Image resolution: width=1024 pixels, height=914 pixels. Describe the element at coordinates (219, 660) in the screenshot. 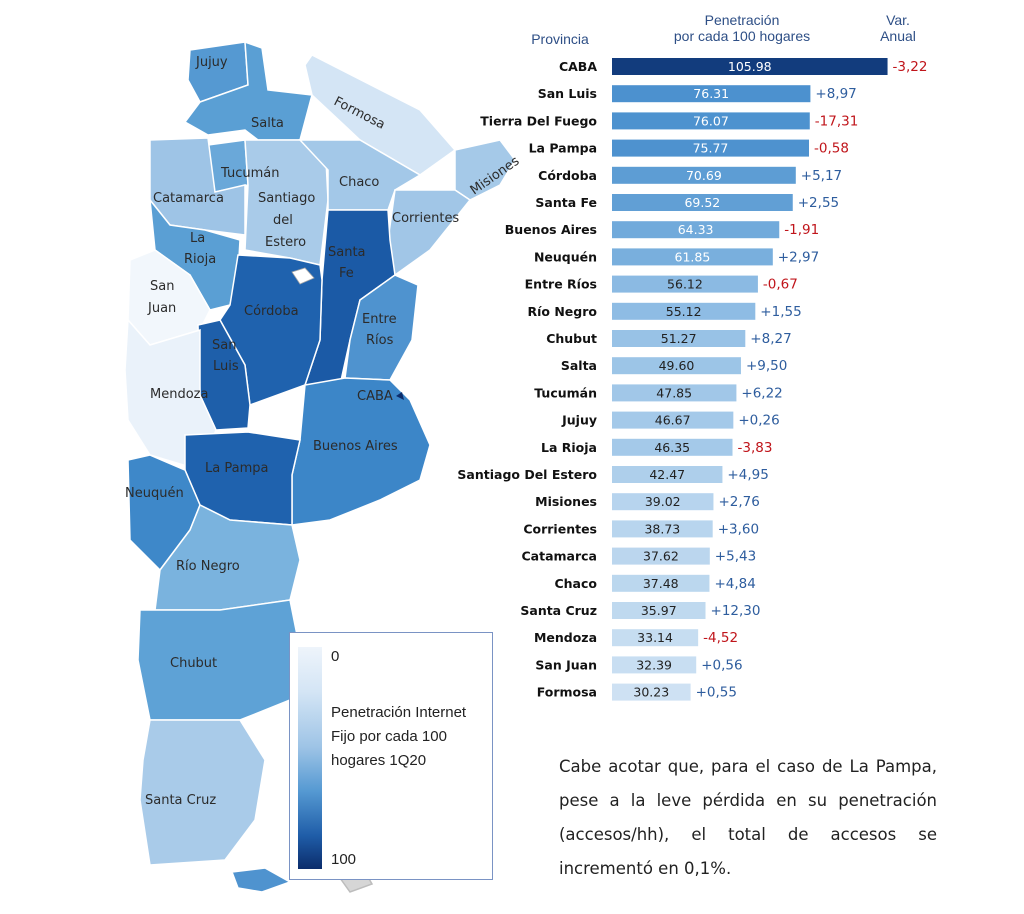

I see `province-chubut` at that location.